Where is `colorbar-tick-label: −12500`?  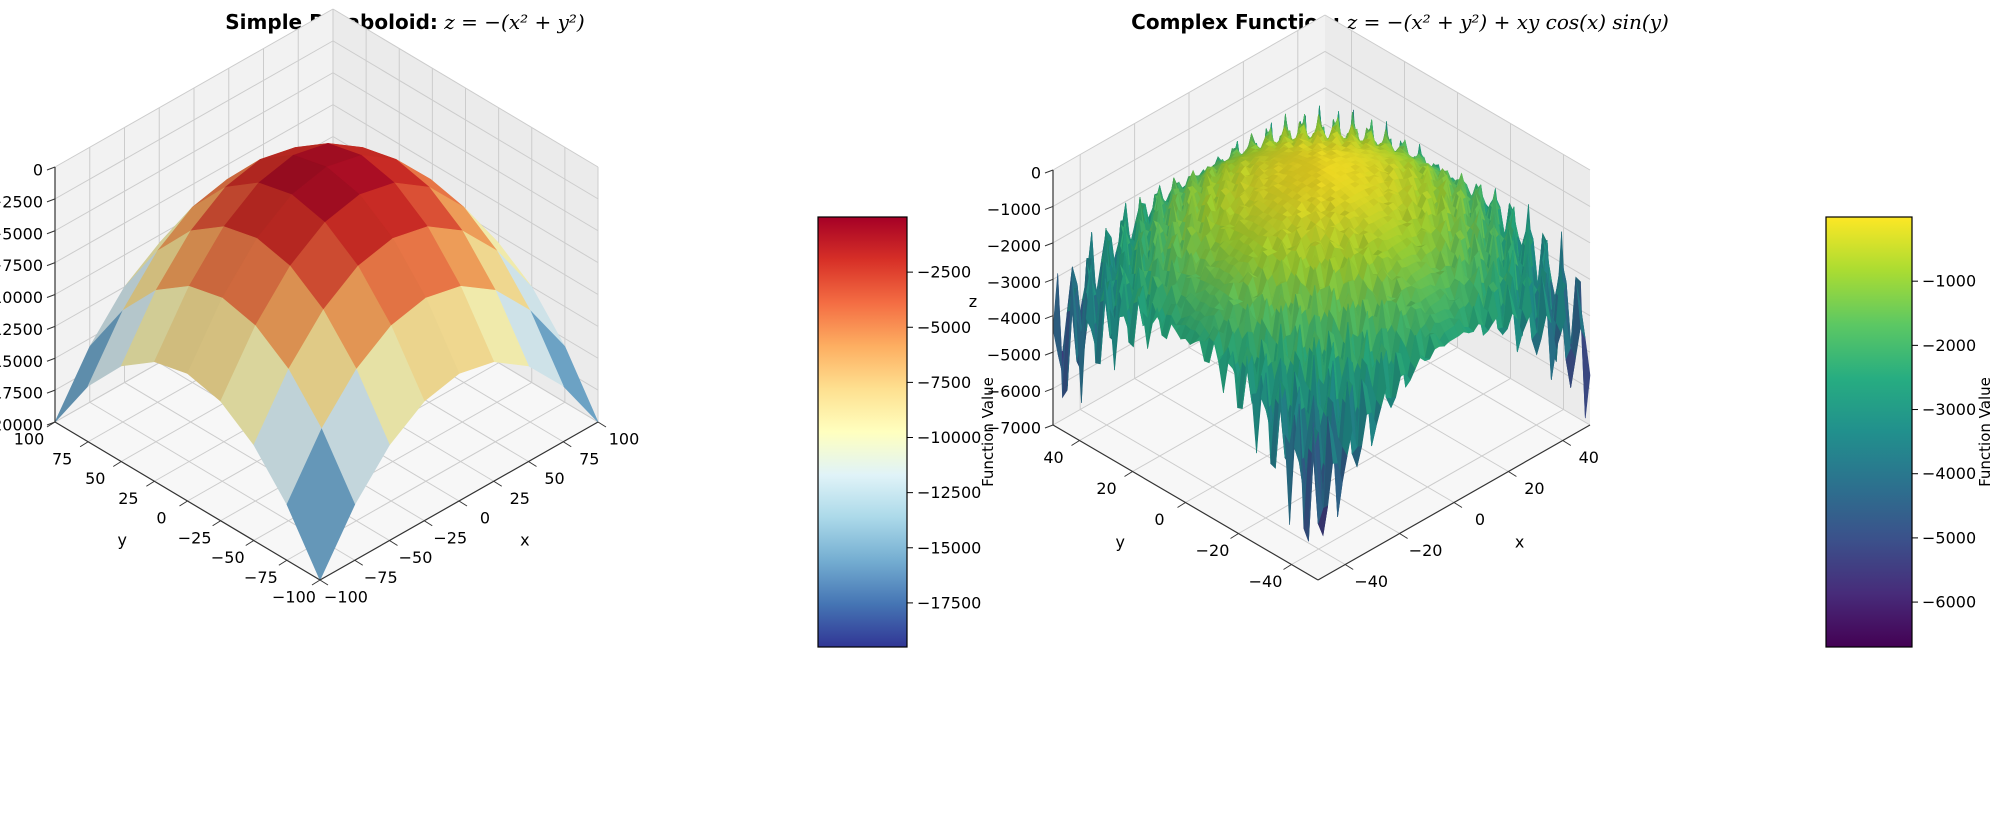 colorbar-tick-label: −12500 is located at coordinates (949, 492).